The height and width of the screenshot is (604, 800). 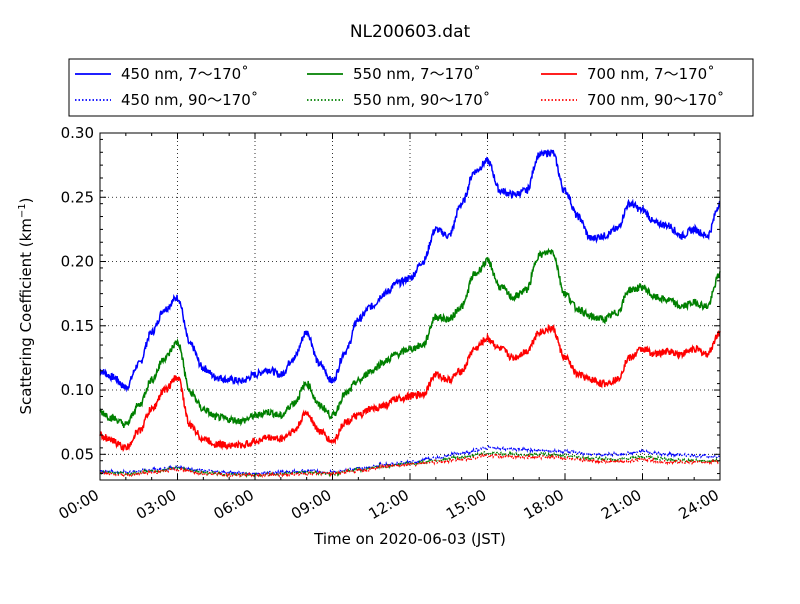 I want to click on y-tick-label: 0.10, so click(x=77, y=390).